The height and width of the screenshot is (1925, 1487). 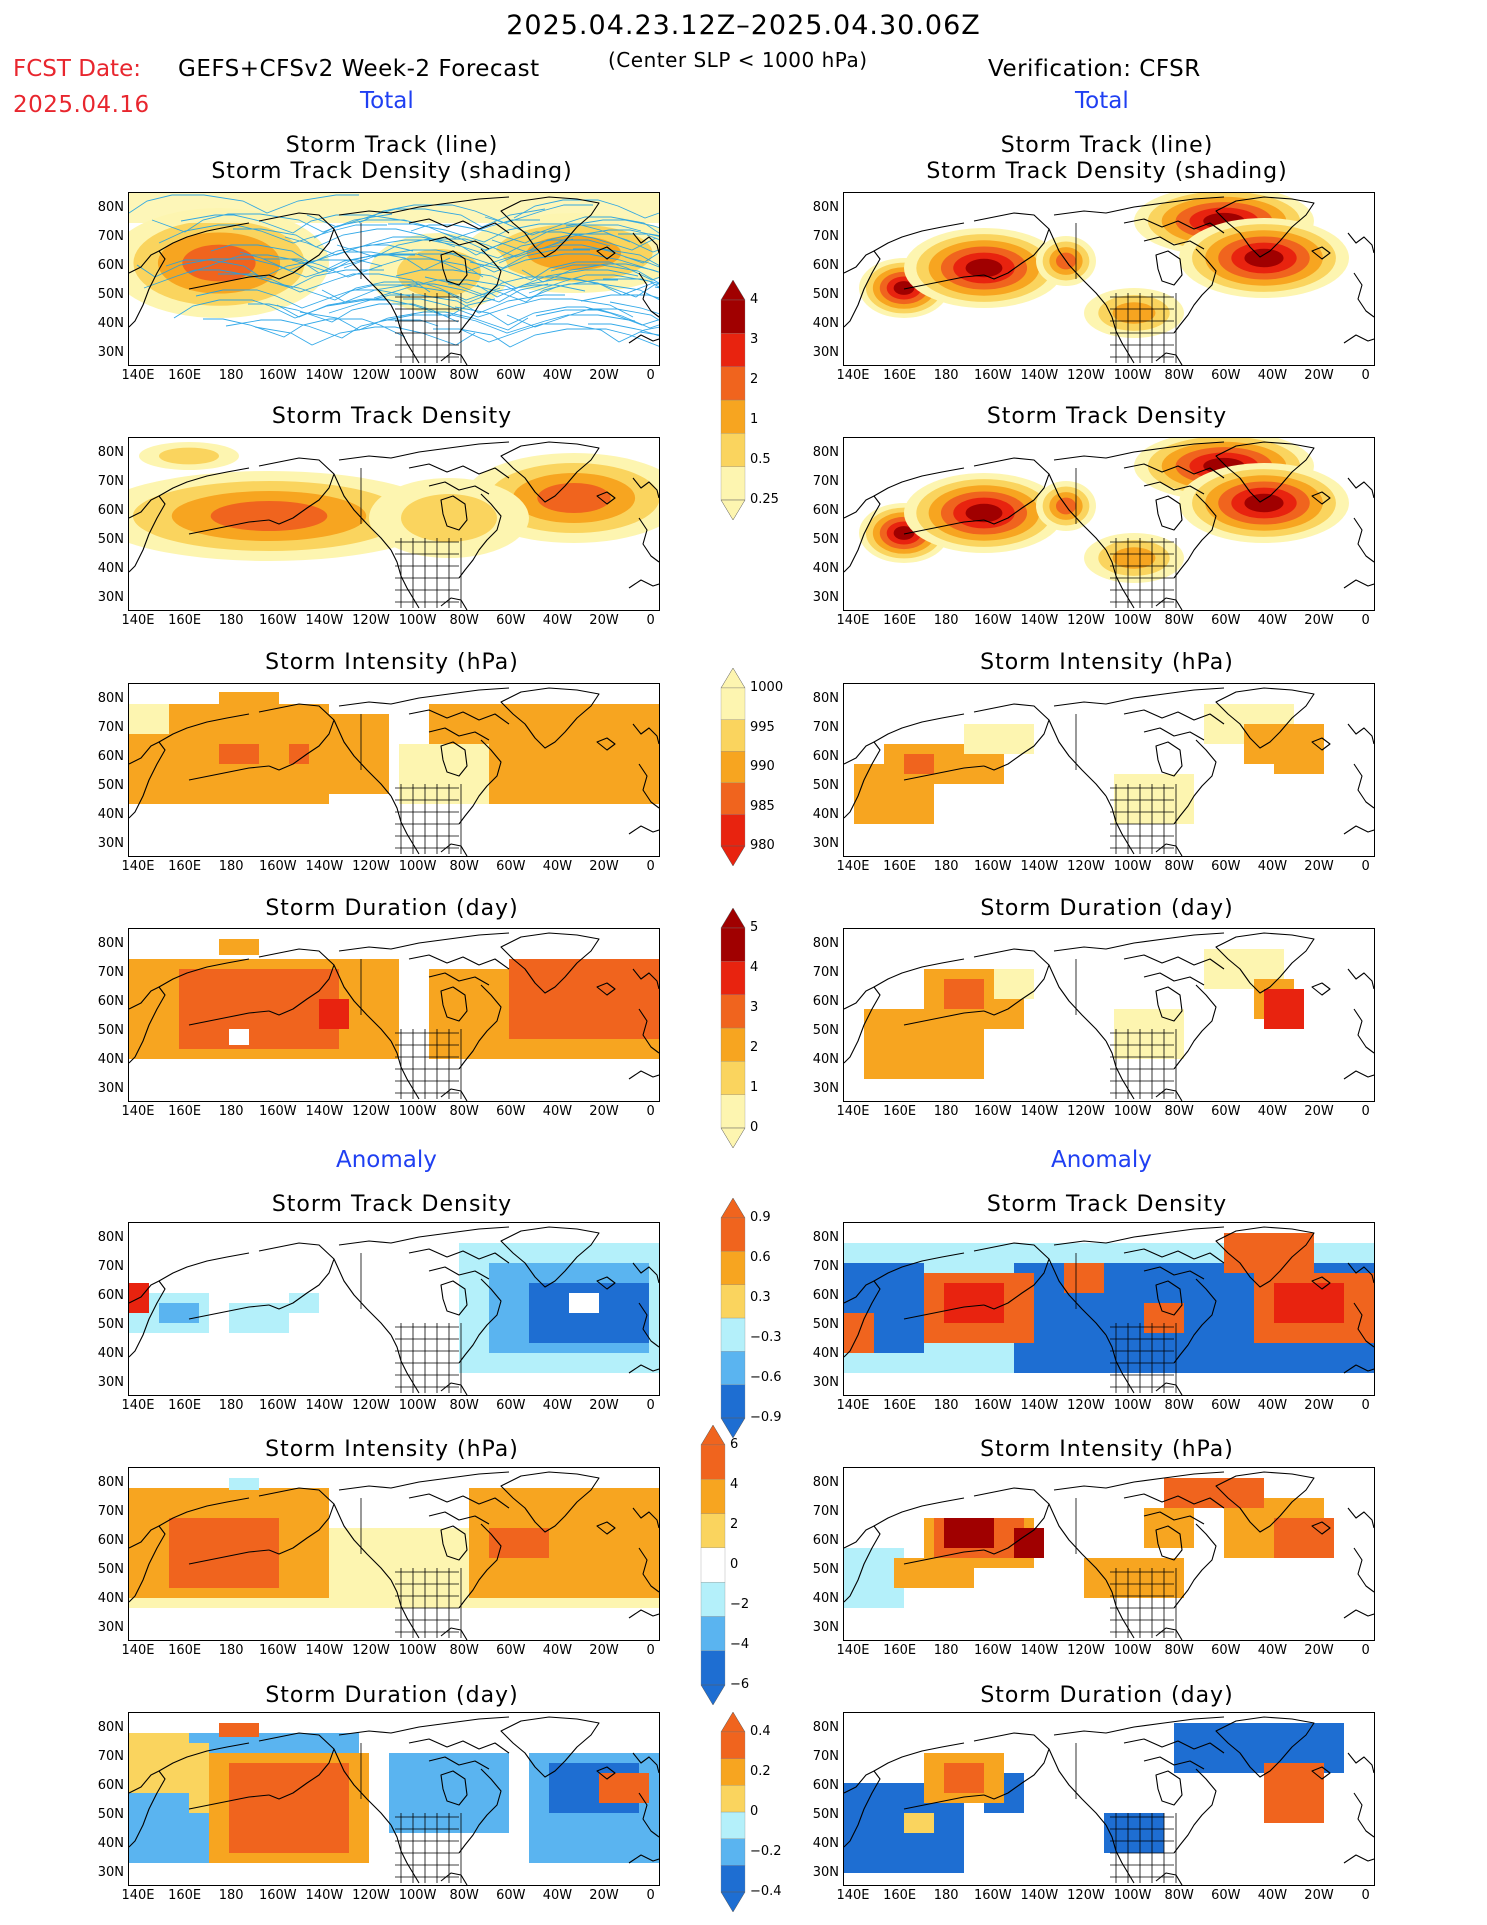 What do you see at coordinates (733, 1028) in the screenshot?
I see `colorbar-duration_total` at bounding box center [733, 1028].